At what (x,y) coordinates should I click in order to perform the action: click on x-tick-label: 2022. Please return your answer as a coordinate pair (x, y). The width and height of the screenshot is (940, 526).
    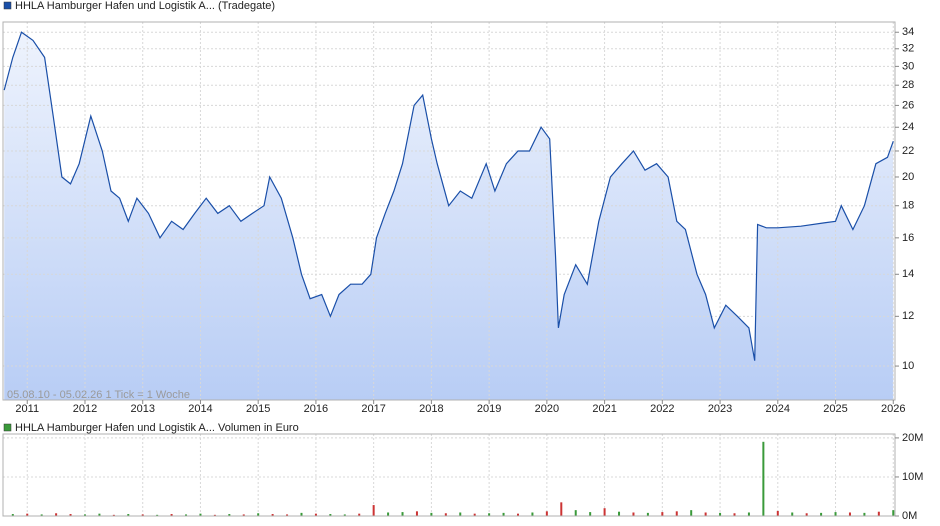
    Looking at the image, I should click on (662, 409).